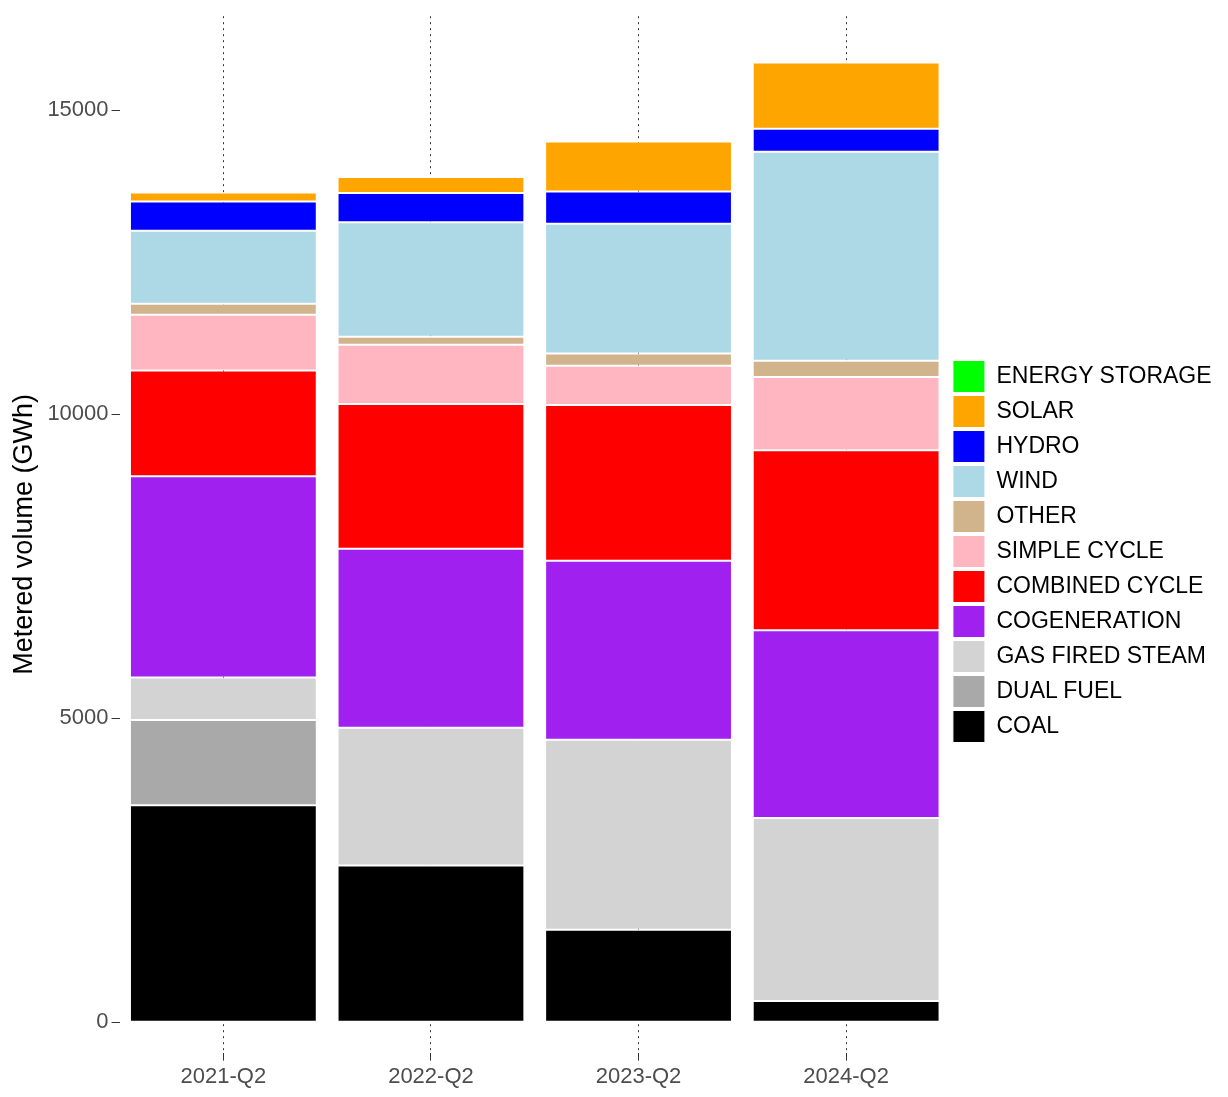 The width and height of the screenshot is (1228, 1097). I want to click on legend-label: SIMPLE CYCLE, so click(1080, 549).